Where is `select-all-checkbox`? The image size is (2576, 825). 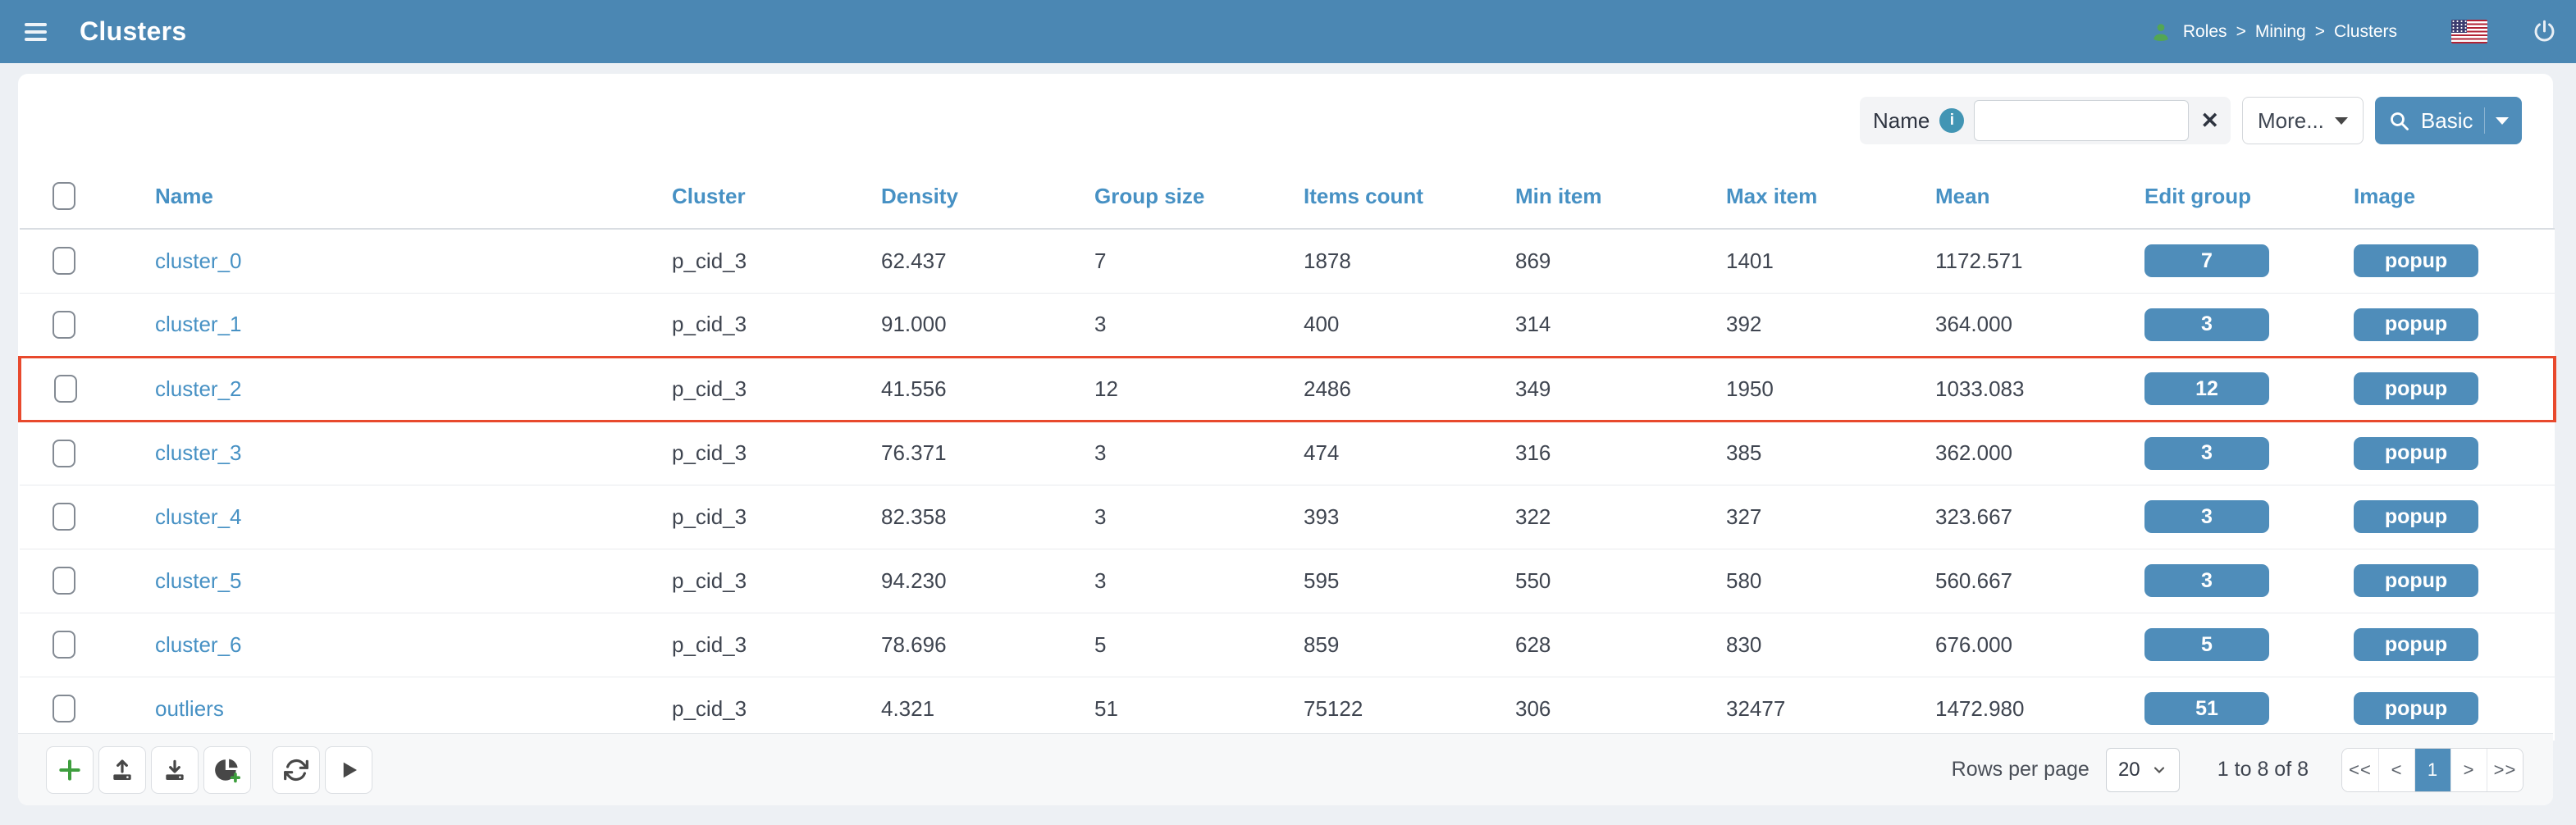
select-all-checkbox is located at coordinates (64, 196).